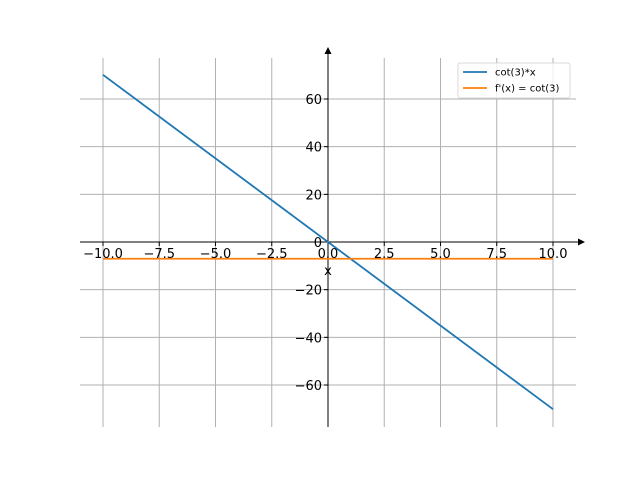  What do you see at coordinates (308, 338) in the screenshot?
I see `y-tick-label: −40` at bounding box center [308, 338].